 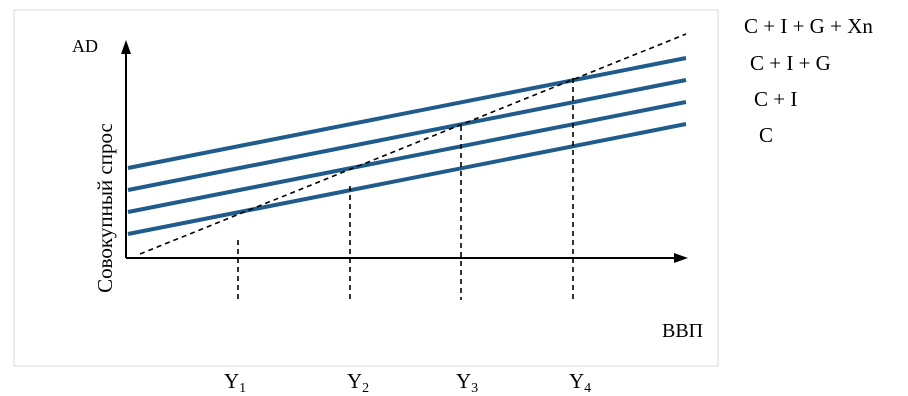 What do you see at coordinates (766, 135) in the screenshot?
I see `series-label-c: C` at bounding box center [766, 135].